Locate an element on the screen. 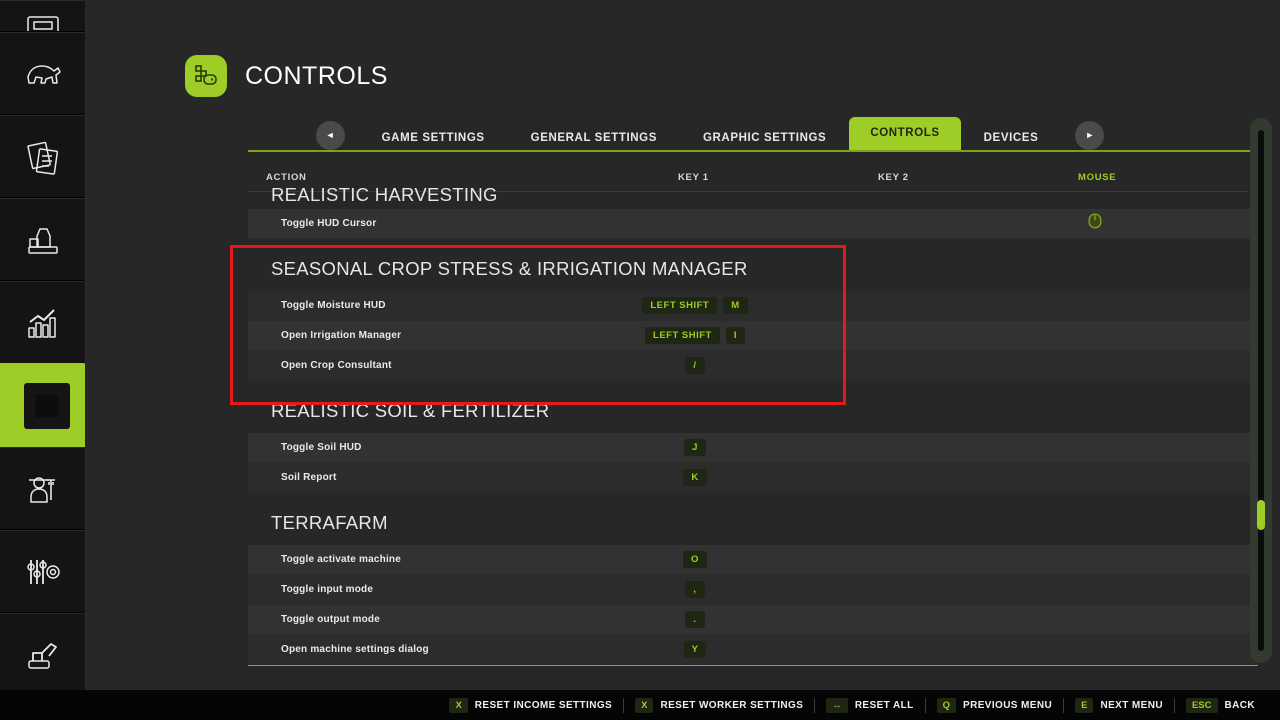  group-rows: Toggle Soil HUD J Soil Report K is located at coordinates (753, 463).